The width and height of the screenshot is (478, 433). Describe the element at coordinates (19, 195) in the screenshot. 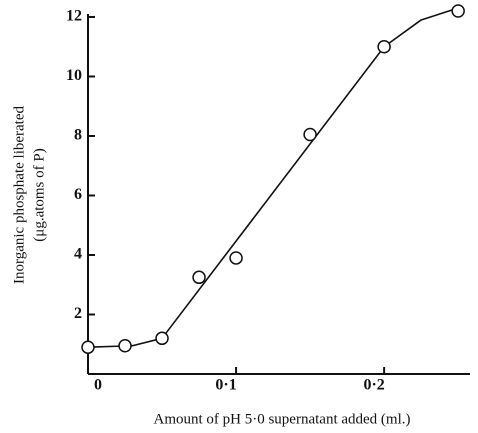

I see `y-axis-title: Inorganic phosphate liberated` at that location.